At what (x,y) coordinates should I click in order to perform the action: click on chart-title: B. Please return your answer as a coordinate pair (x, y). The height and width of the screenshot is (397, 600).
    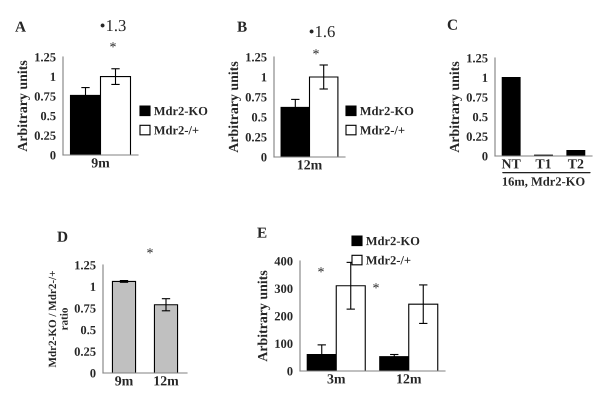
    Looking at the image, I should click on (242, 27).